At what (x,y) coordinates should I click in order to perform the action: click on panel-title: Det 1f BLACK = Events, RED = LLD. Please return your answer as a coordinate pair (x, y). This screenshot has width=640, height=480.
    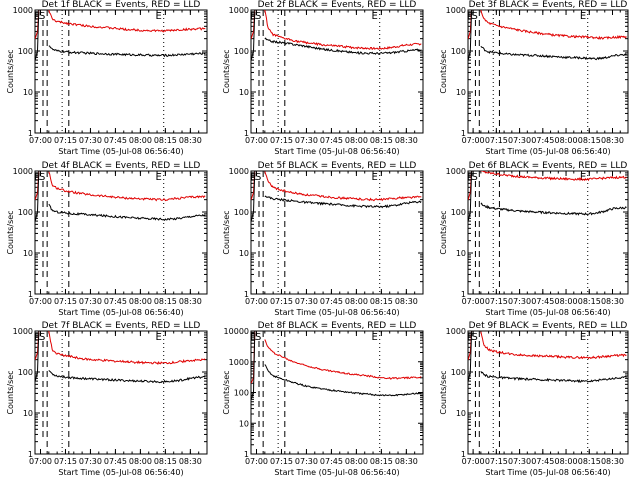
    Looking at the image, I should click on (121, 5).